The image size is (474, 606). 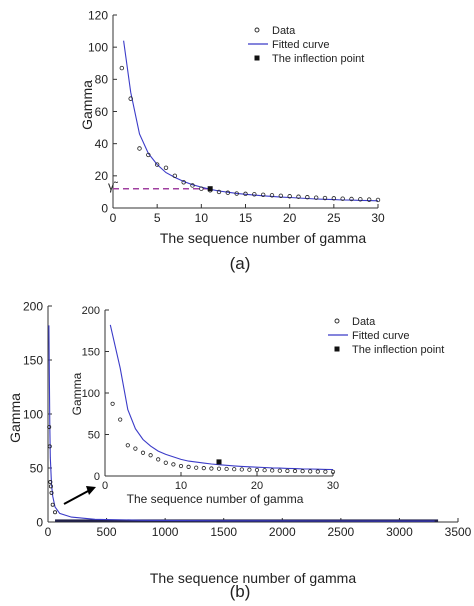 I want to click on panel-b-x-tick-label: 3500, so click(x=458, y=532).